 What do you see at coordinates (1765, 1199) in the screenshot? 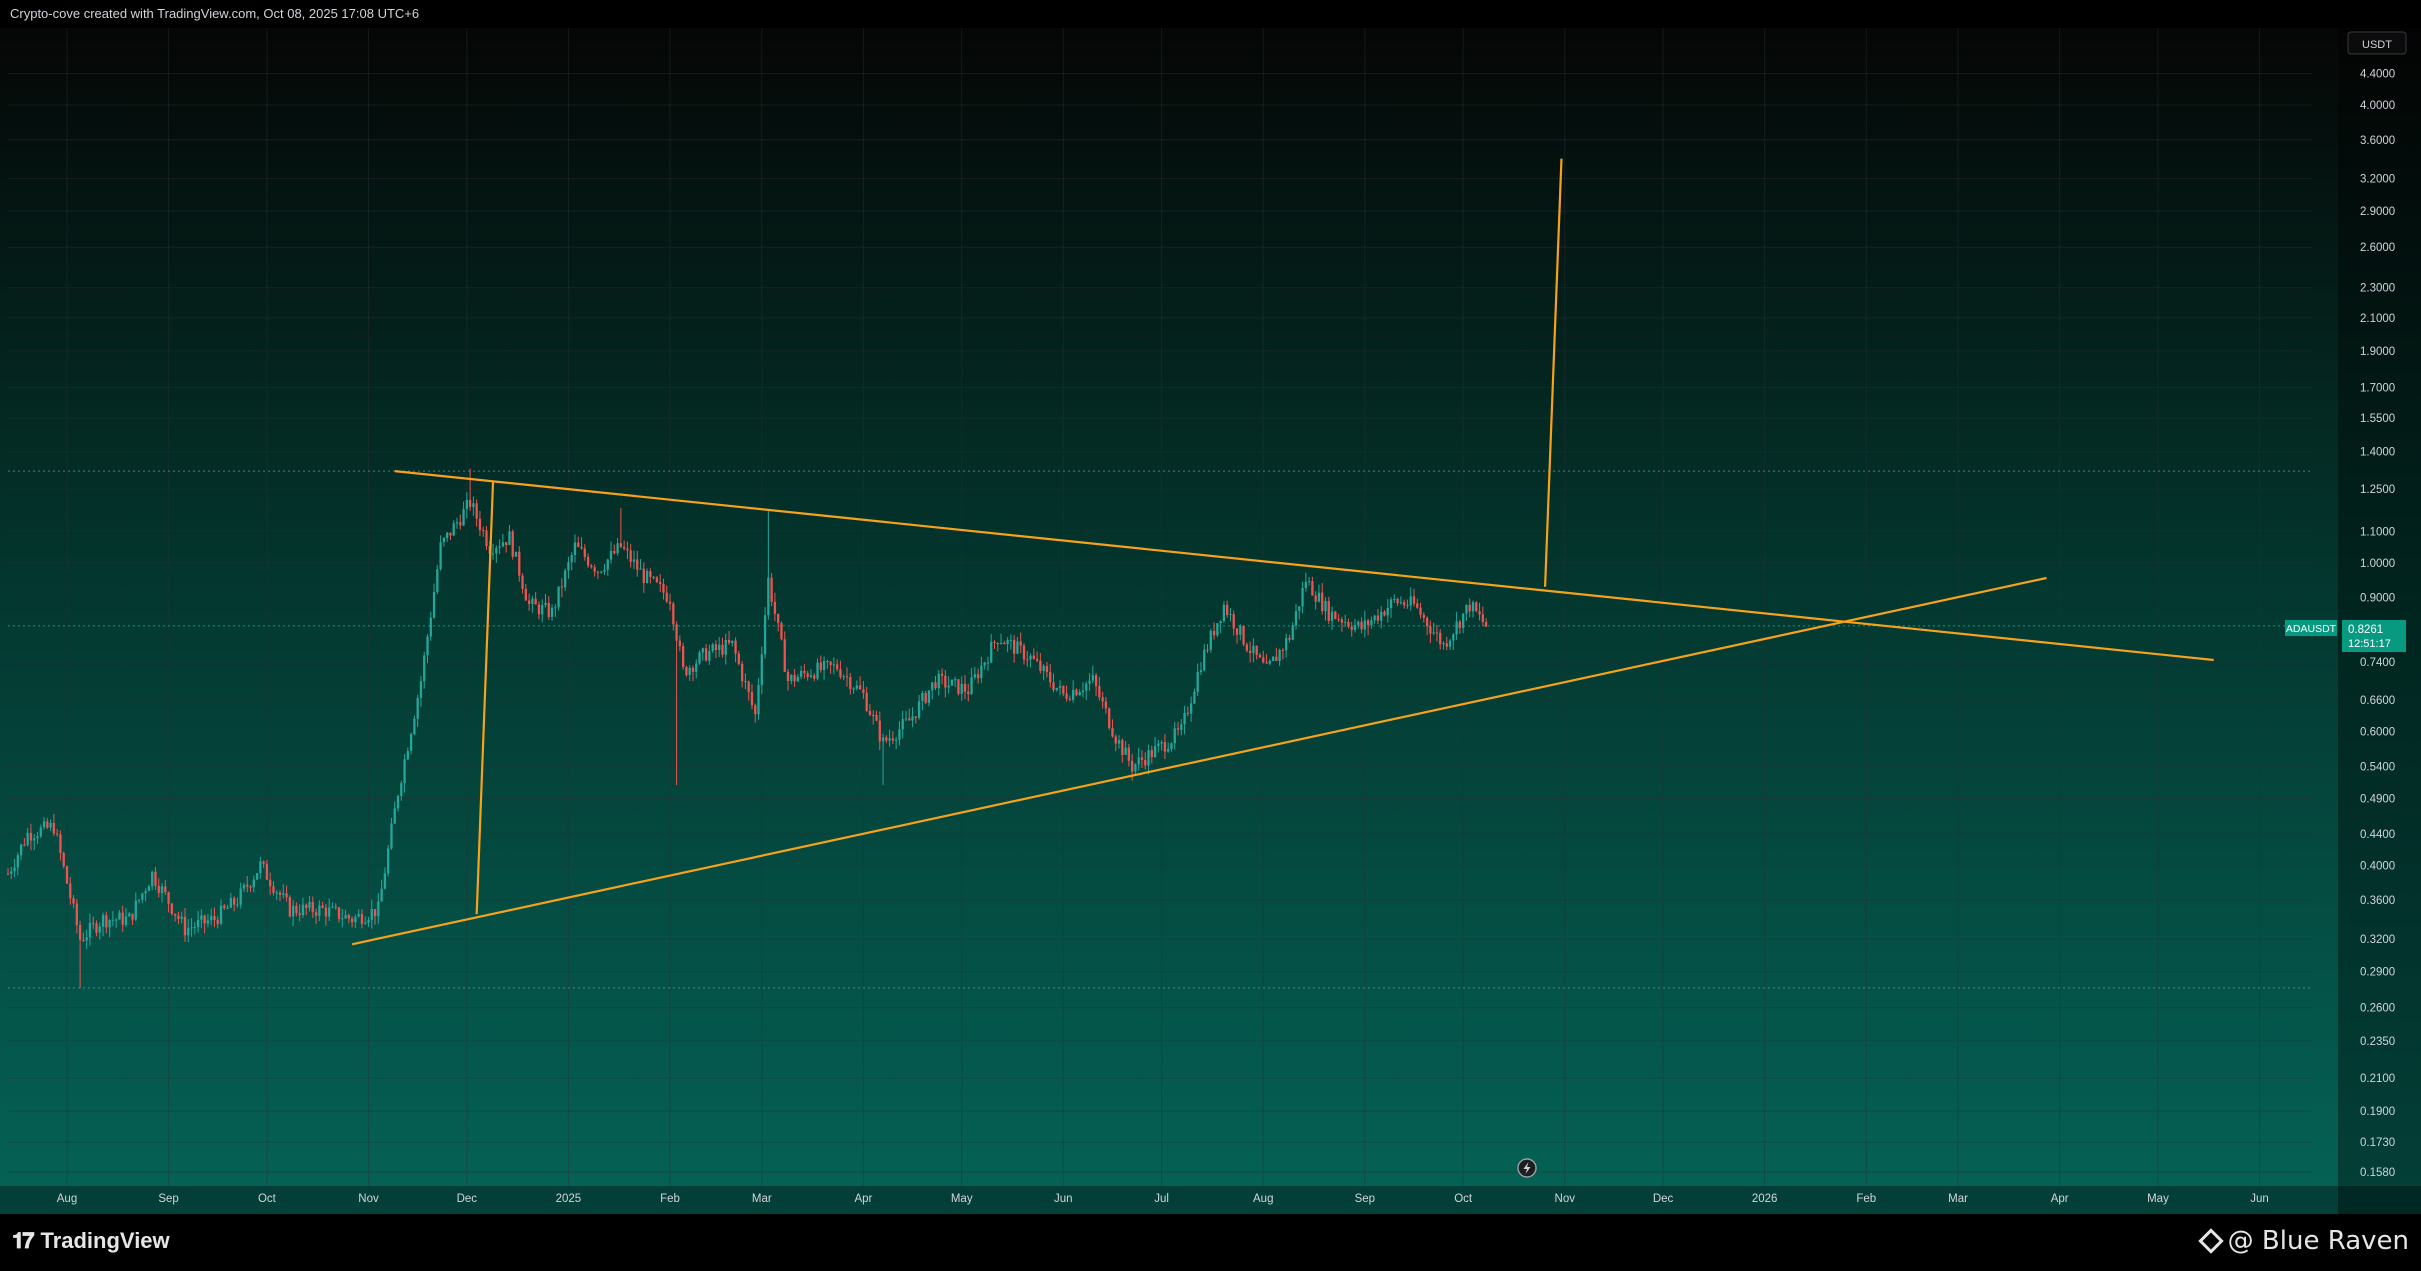
I see `time-tick-label: 2026` at bounding box center [1765, 1199].